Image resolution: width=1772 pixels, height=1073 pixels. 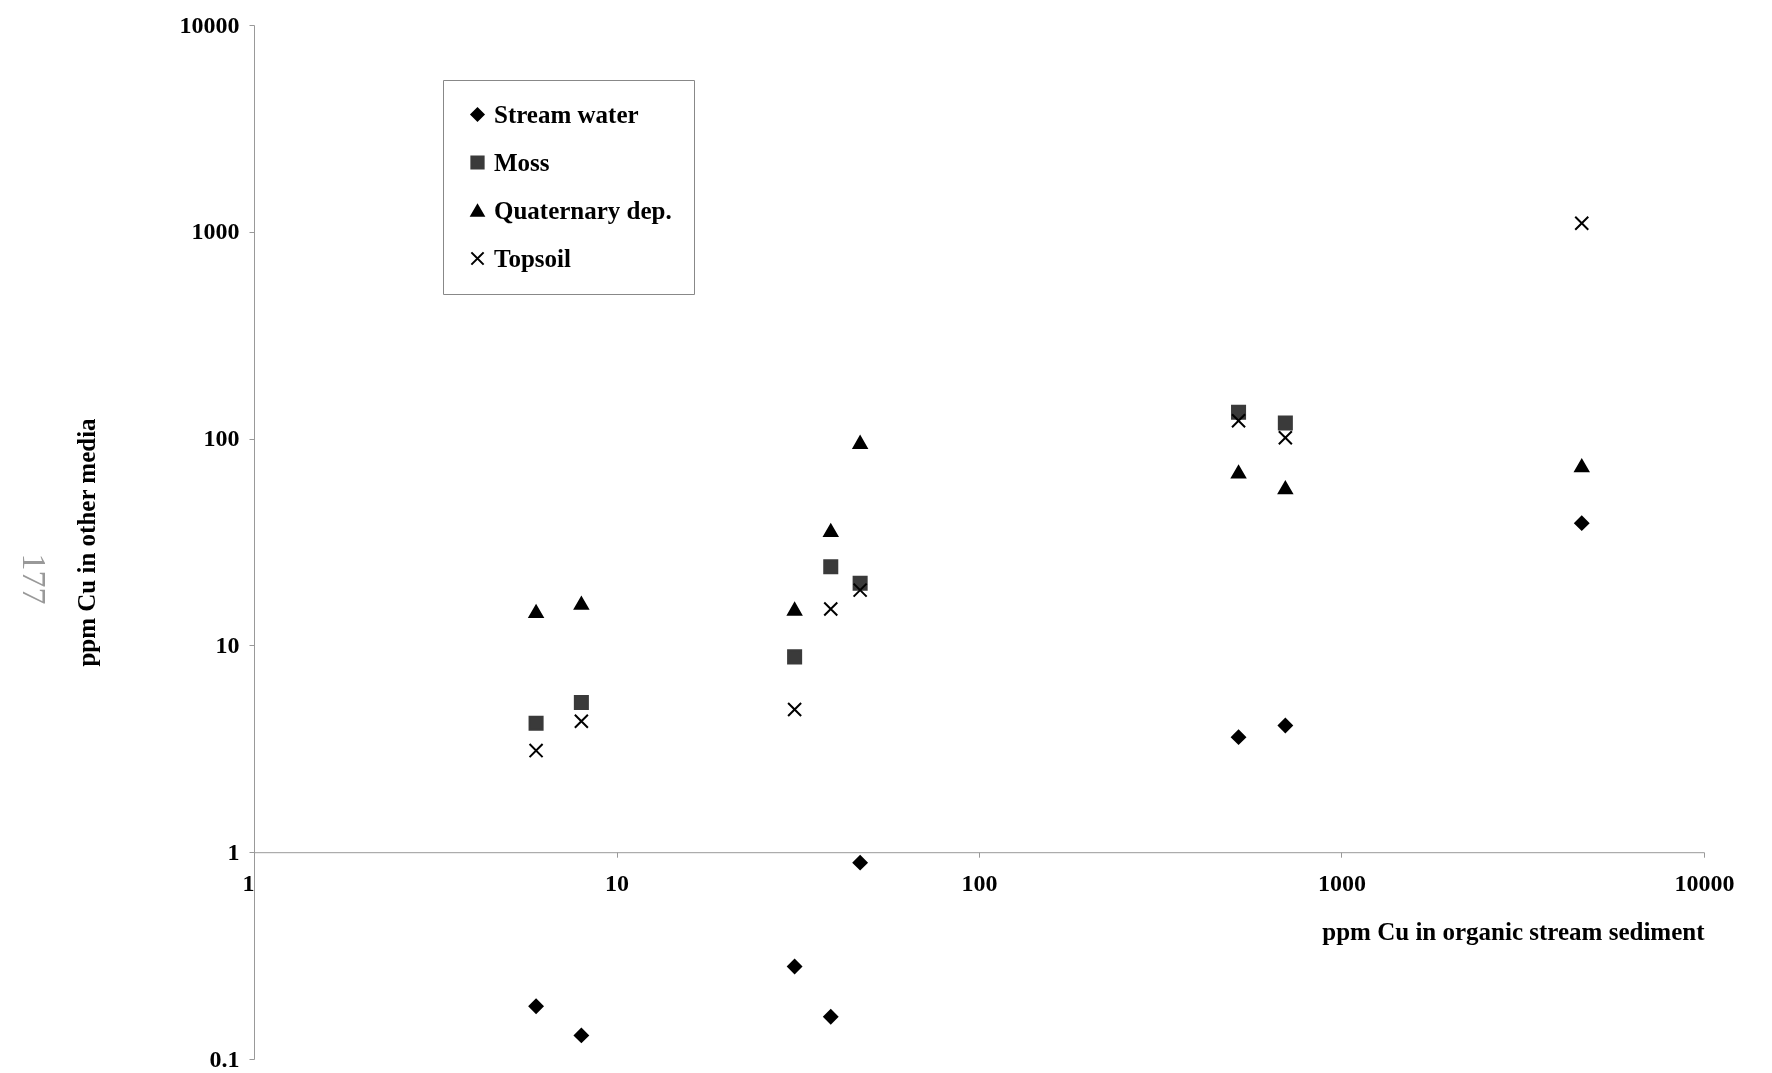 I want to click on legend-label: Stream water, so click(x=566, y=114).